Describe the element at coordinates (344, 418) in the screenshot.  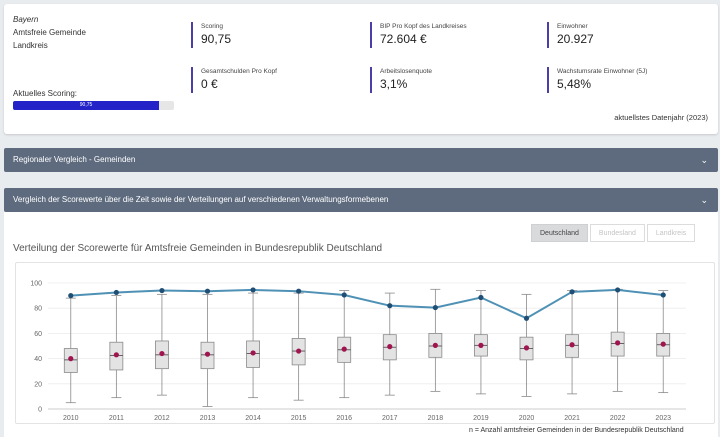
I see `x-tick-label: 2016` at that location.